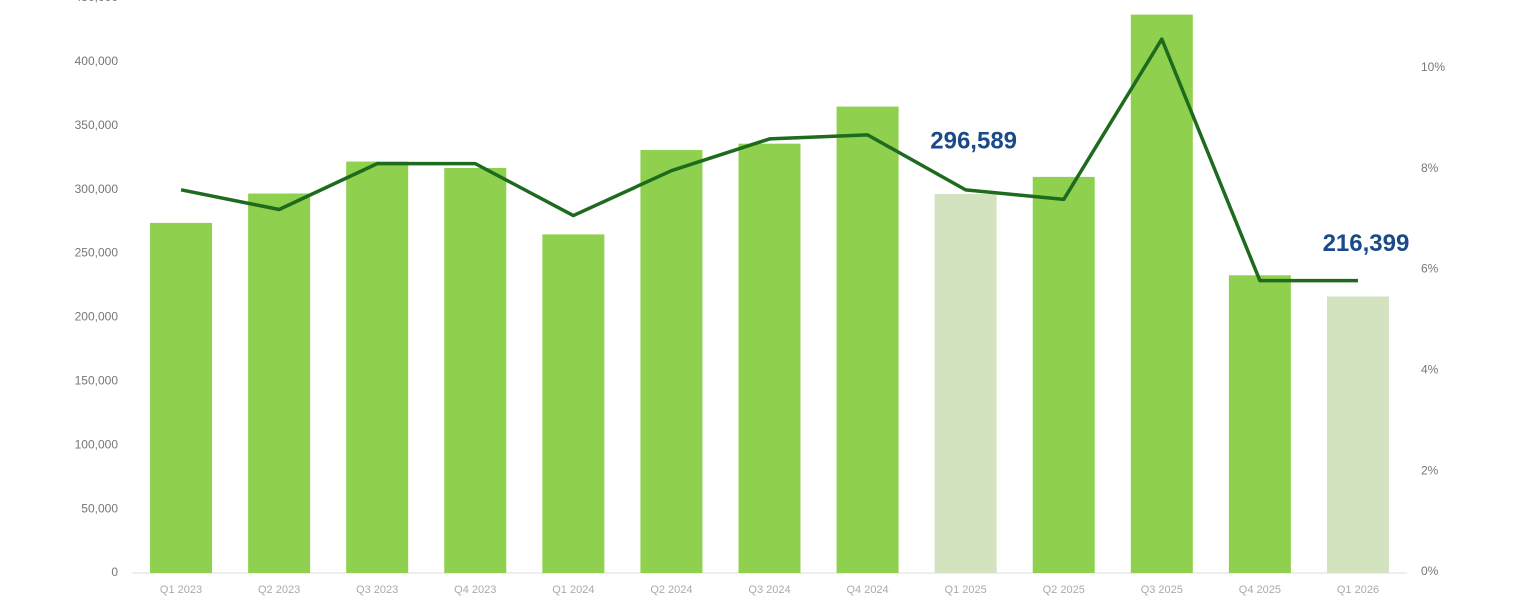 The width and height of the screenshot is (1536, 600). What do you see at coordinates (97, 2) in the screenshot?
I see `y-tick-label: 450,000` at bounding box center [97, 2].